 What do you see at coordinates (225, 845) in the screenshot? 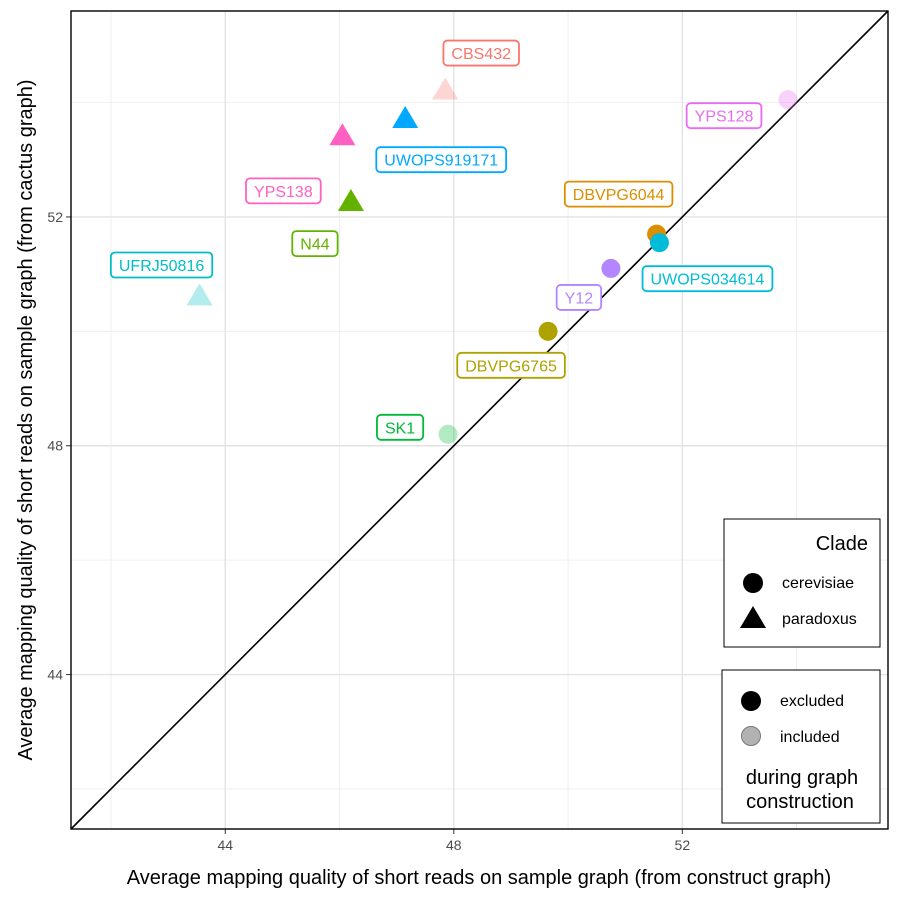
I see `x-tick-label: 44` at bounding box center [225, 845].